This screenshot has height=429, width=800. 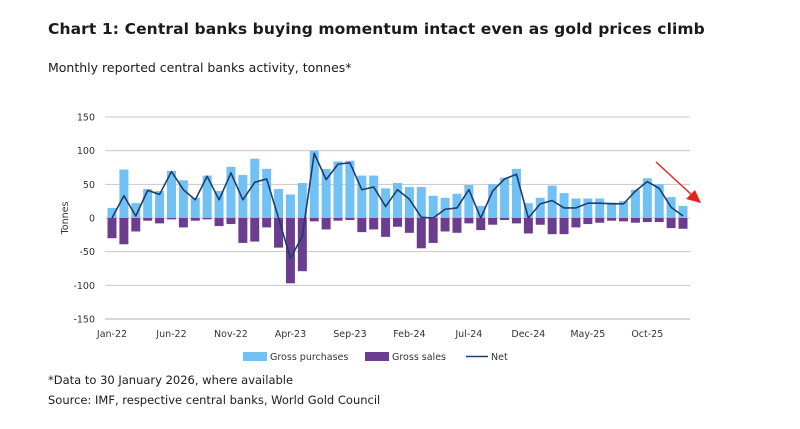 What do you see at coordinates (499, 357) in the screenshot?
I see `legend-label-net: Net` at bounding box center [499, 357].